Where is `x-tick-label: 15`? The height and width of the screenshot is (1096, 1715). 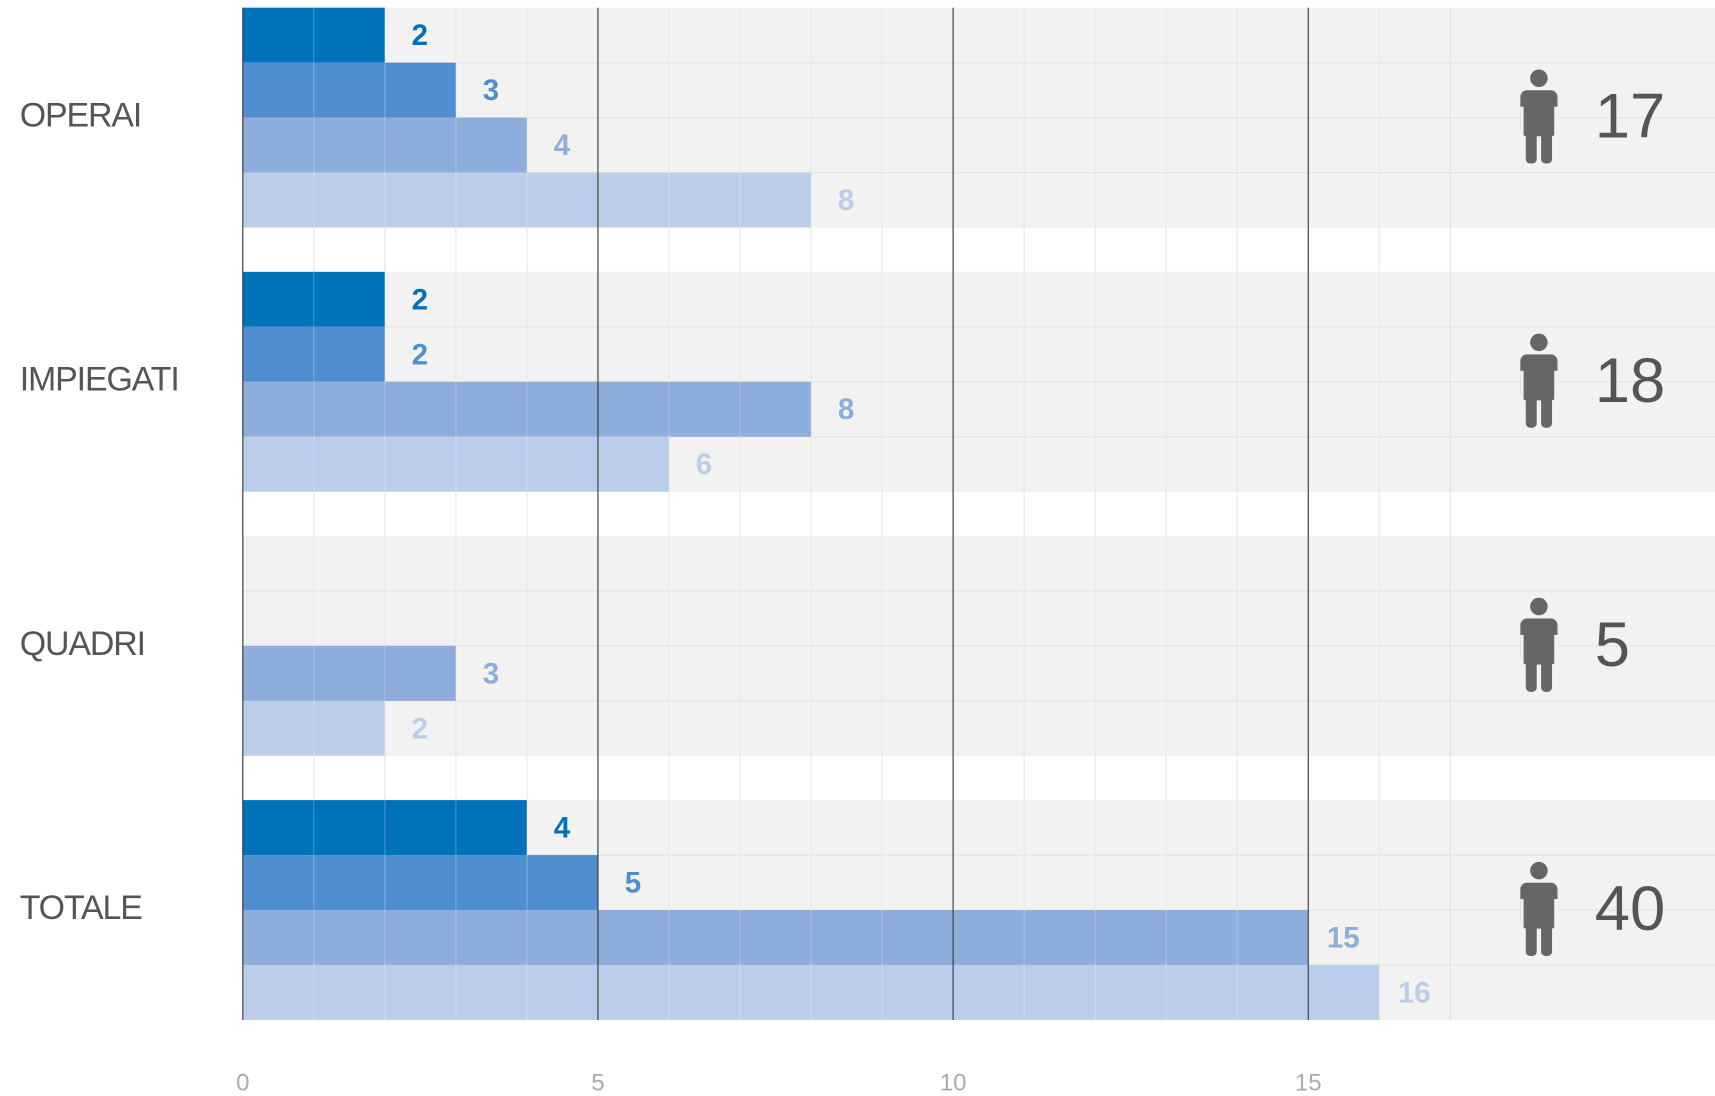
x-tick-label: 15 is located at coordinates (1308, 1082).